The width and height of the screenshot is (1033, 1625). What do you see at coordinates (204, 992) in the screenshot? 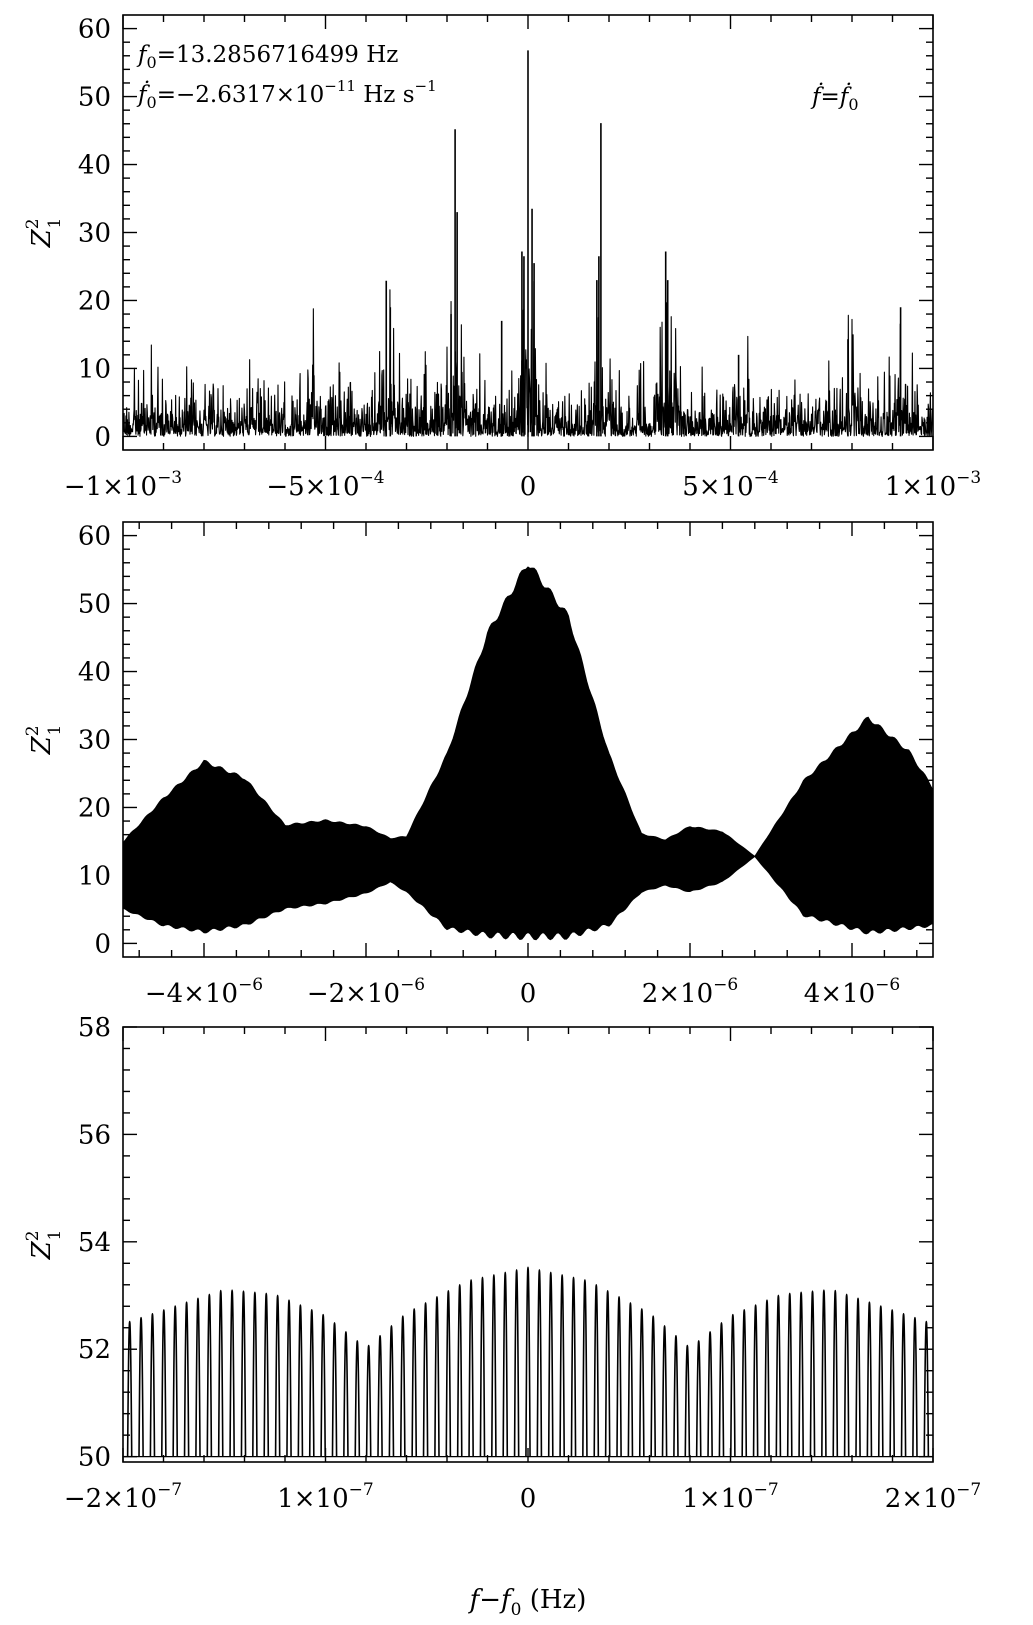
I see `x-tick-label: −4×10⁻⁶` at bounding box center [204, 992].